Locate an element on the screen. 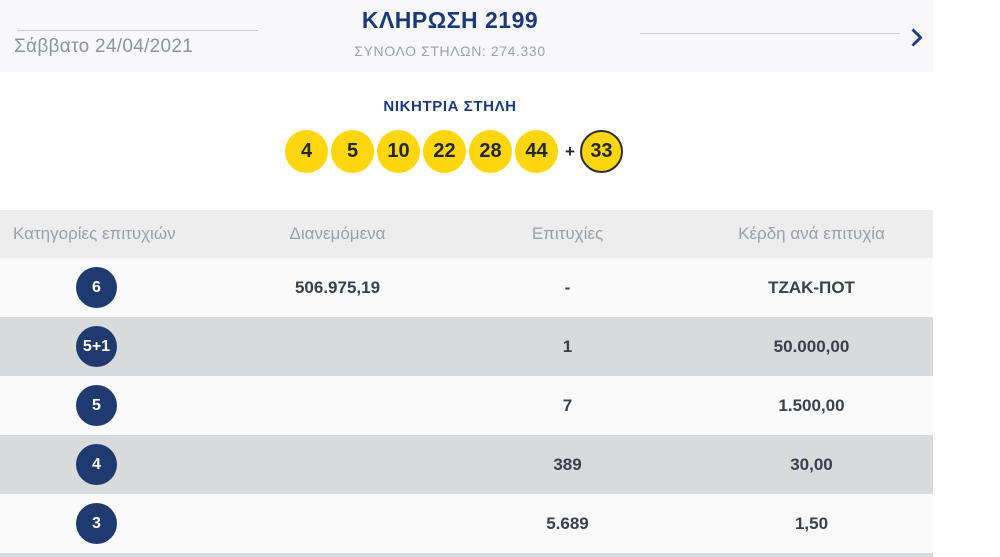  category-badge: 3 is located at coordinates (96, 523).